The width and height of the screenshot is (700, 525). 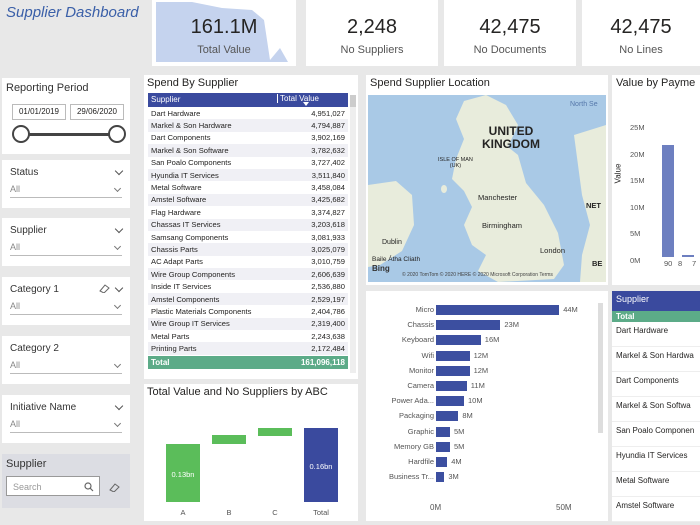 I want to click on table-row: Wire Group Components 2,606,639, so click(x=248, y=274).